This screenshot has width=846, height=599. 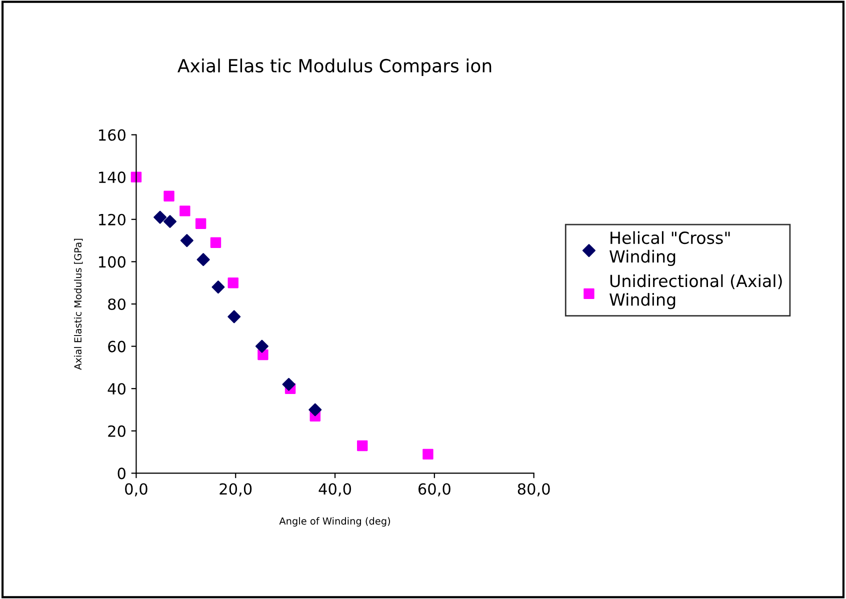 I want to click on y-tick-label: 20, so click(x=117, y=431).